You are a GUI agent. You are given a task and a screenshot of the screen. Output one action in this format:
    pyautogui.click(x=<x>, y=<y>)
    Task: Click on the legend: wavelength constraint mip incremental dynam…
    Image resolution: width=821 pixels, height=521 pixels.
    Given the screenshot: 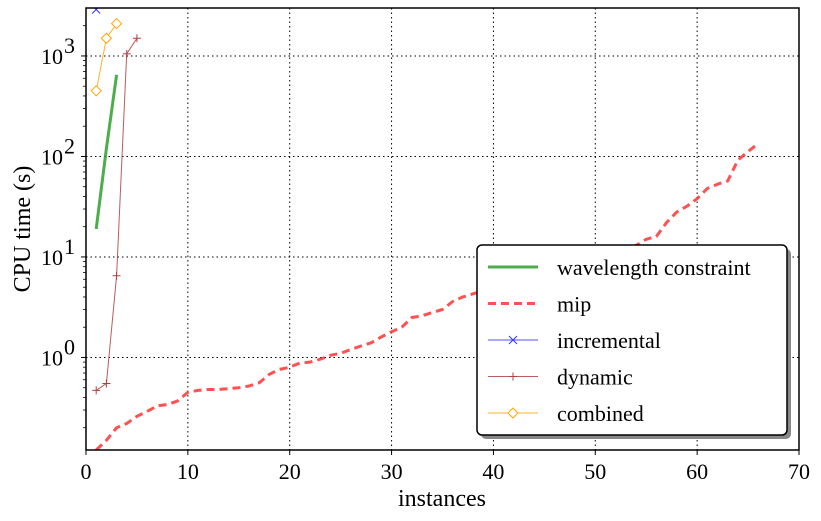 What is the action you would take?
    pyautogui.click(x=633, y=341)
    